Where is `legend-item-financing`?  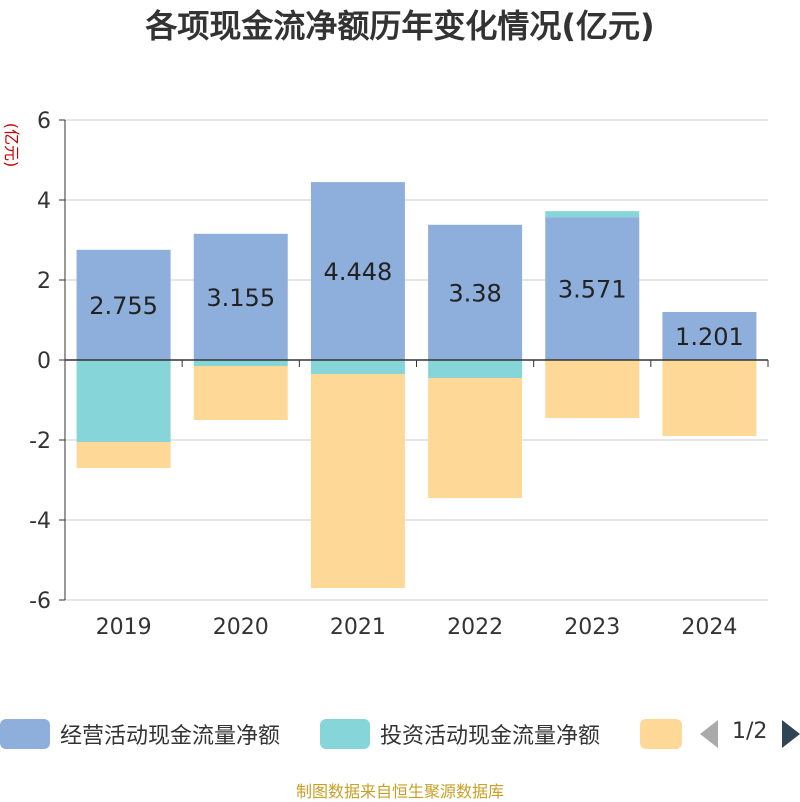
legend-item-financing is located at coordinates (661, 734).